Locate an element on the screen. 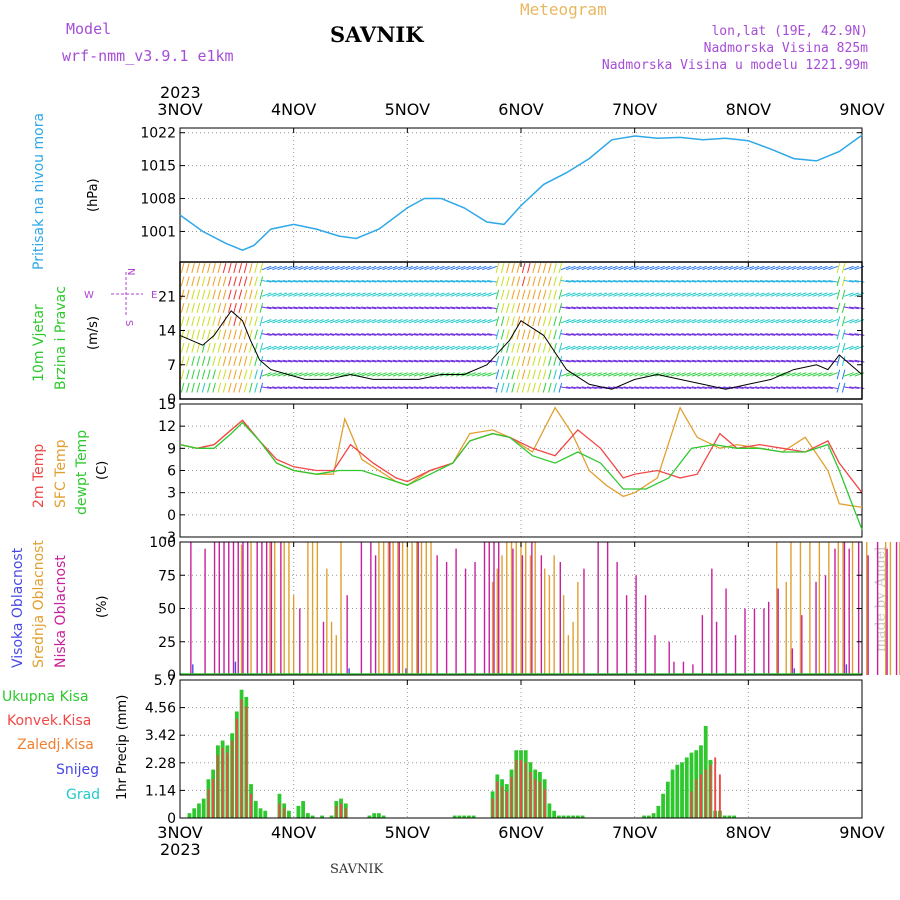 This screenshot has width=900, height=900. top-date-label: 4NOV is located at coordinates (293, 109).